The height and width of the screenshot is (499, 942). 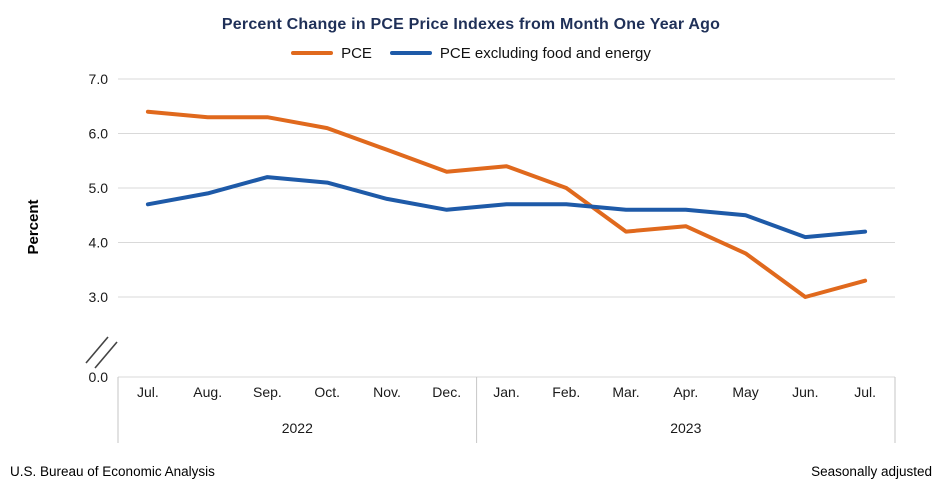 I want to click on y-tick-label: 3.0, so click(x=99, y=297).